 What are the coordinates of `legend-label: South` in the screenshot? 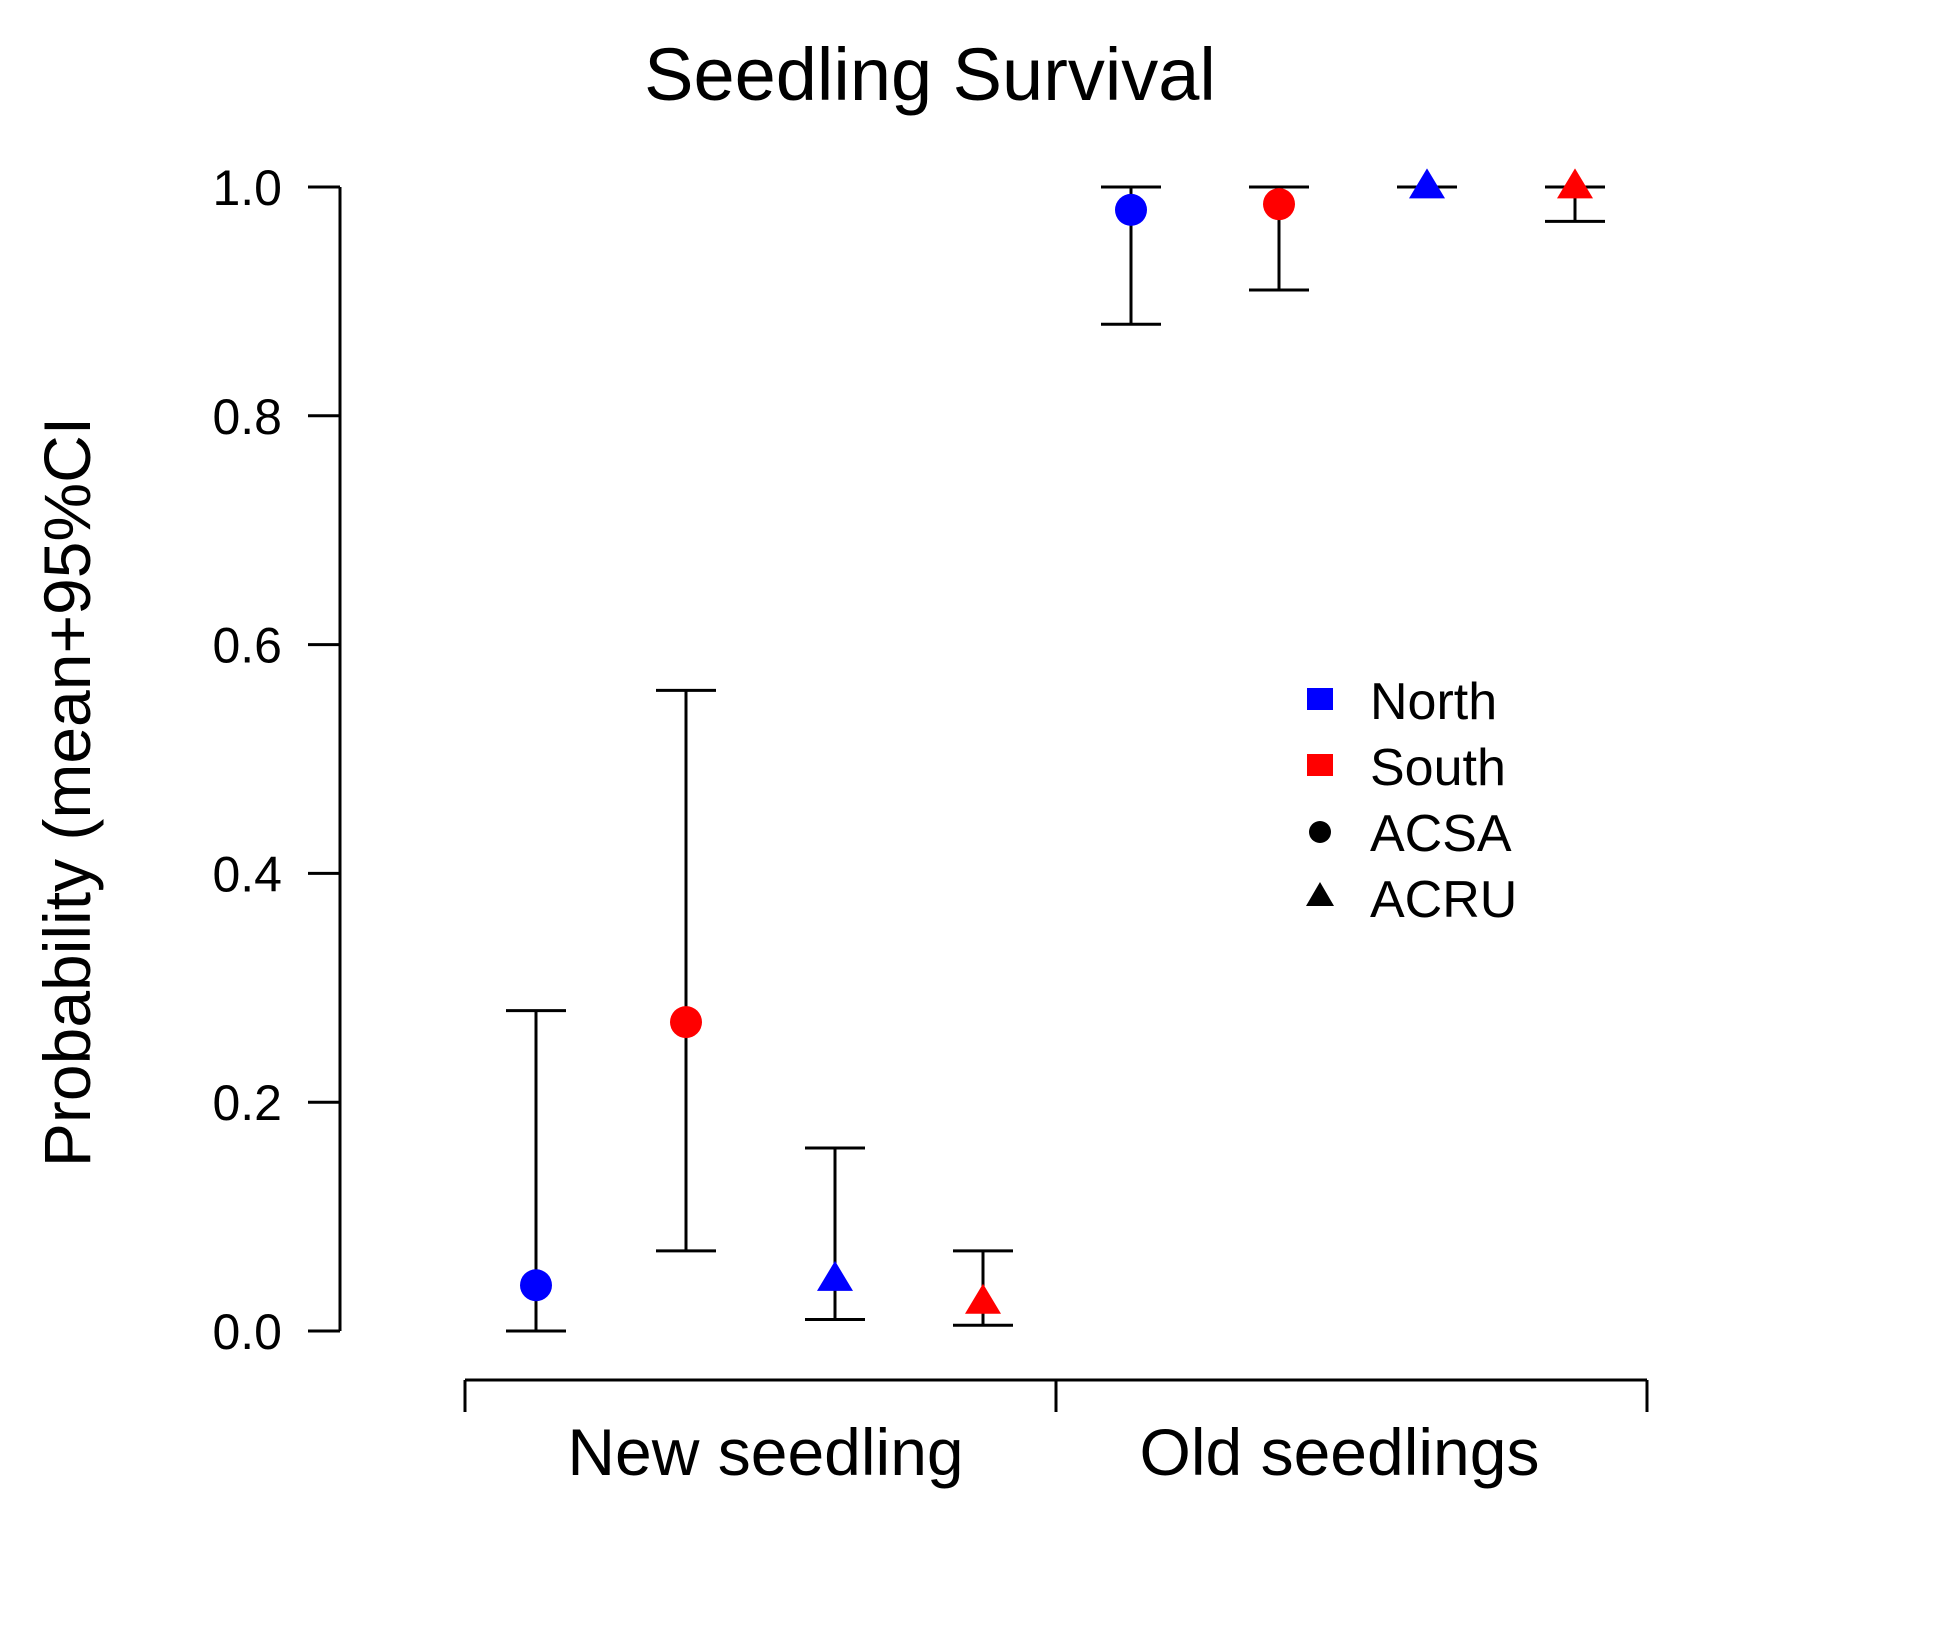 It's located at (1438, 768).